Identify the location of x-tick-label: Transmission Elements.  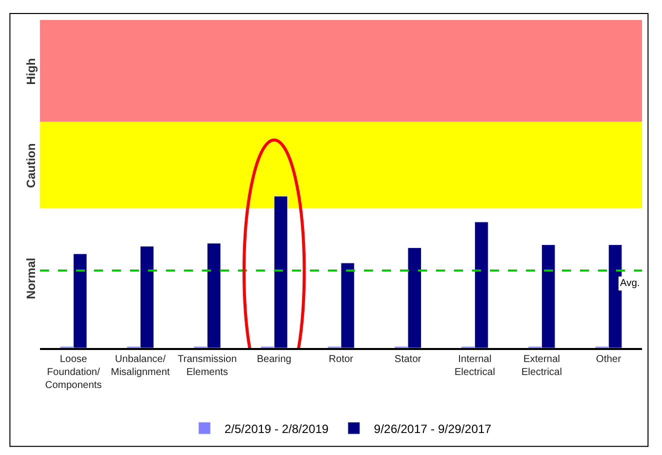
(207, 366).